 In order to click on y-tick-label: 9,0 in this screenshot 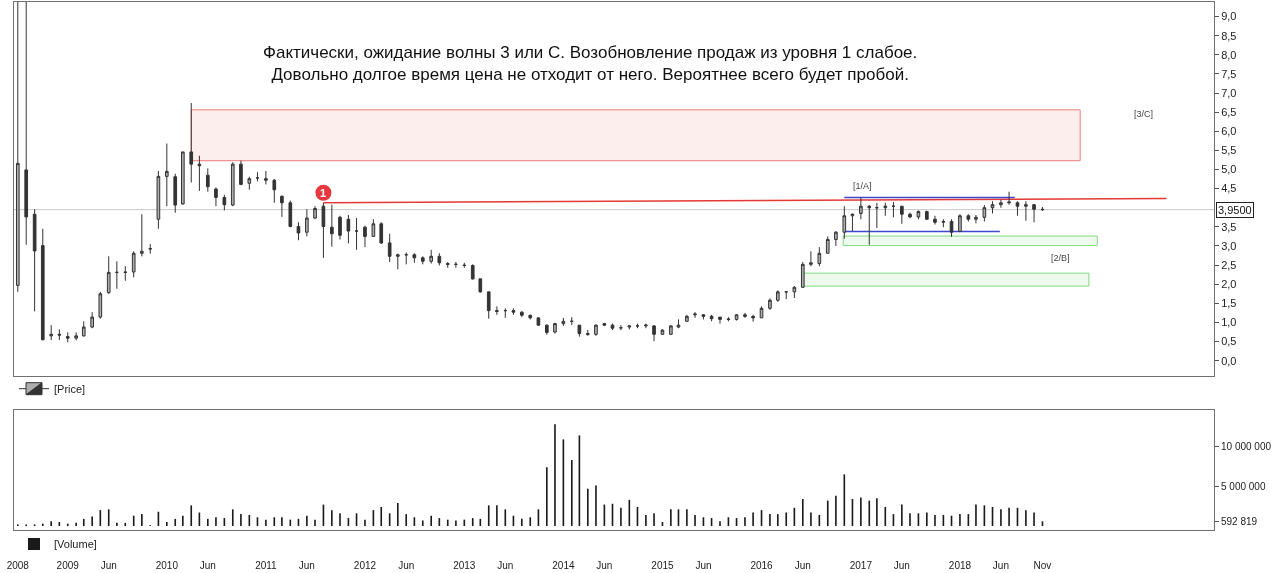, I will do `click(1229, 16)`.